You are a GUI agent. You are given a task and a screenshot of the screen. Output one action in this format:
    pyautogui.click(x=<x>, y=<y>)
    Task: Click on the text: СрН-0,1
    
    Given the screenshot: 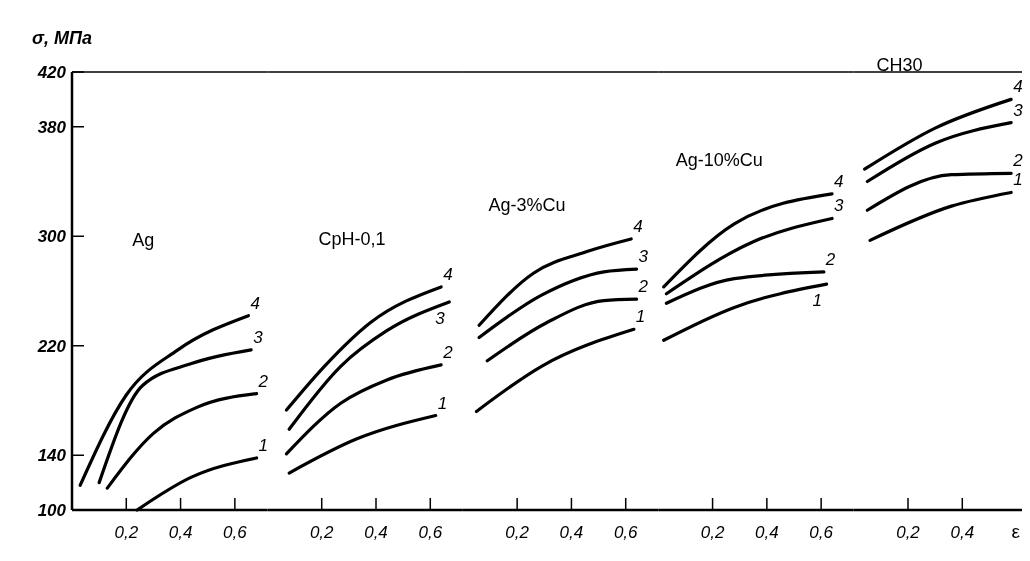 What is the action you would take?
    pyautogui.click(x=352, y=238)
    